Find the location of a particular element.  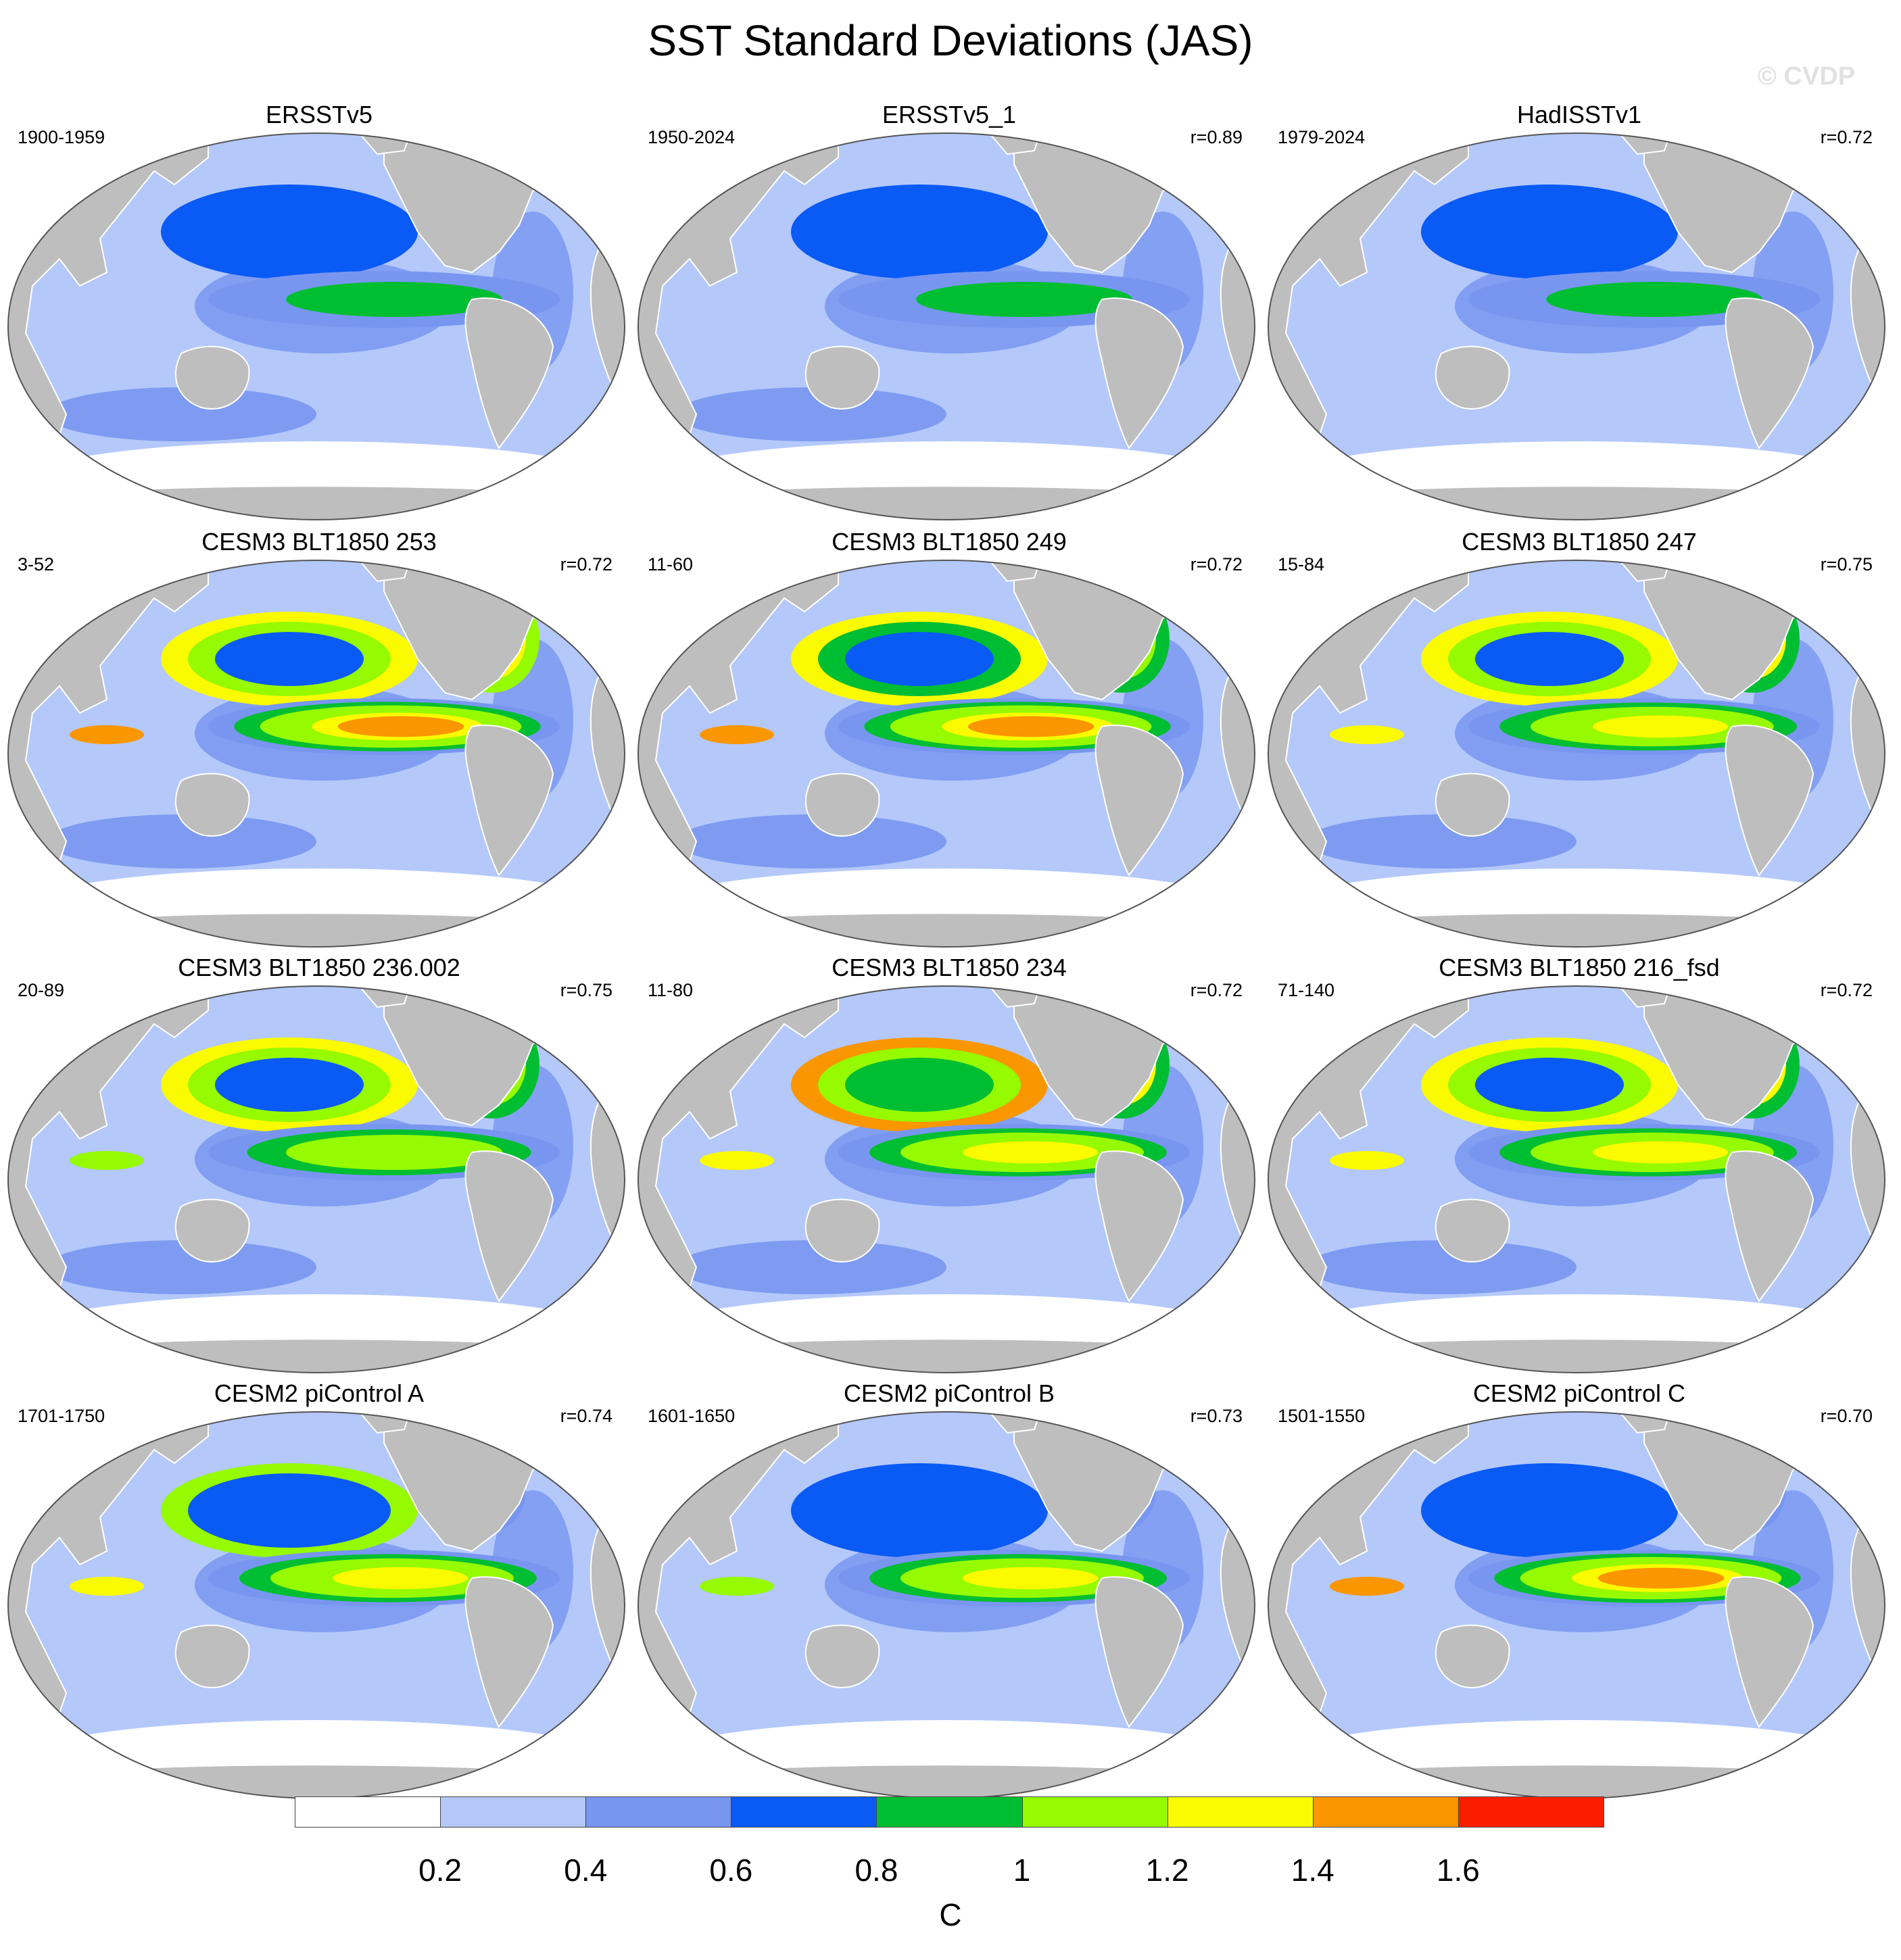

colorbar-tick-label: 0.6 is located at coordinates (731, 1870).